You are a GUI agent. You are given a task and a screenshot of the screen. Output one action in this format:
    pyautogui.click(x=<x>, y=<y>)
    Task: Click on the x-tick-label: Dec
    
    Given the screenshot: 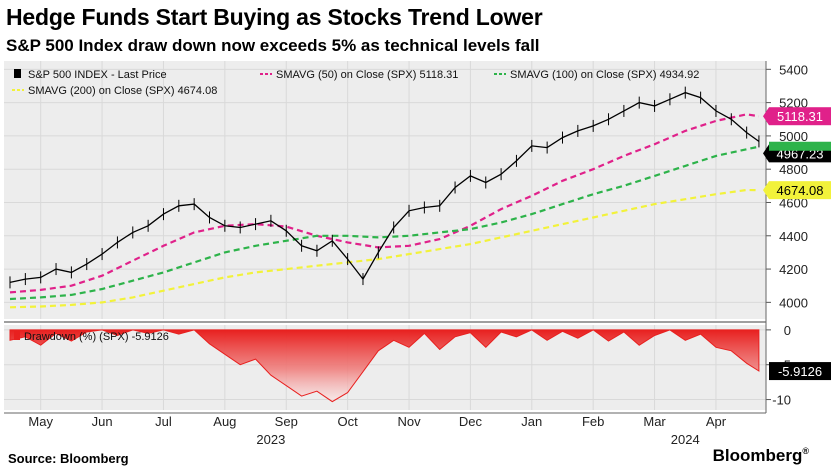 What is the action you would take?
    pyautogui.click(x=471, y=421)
    